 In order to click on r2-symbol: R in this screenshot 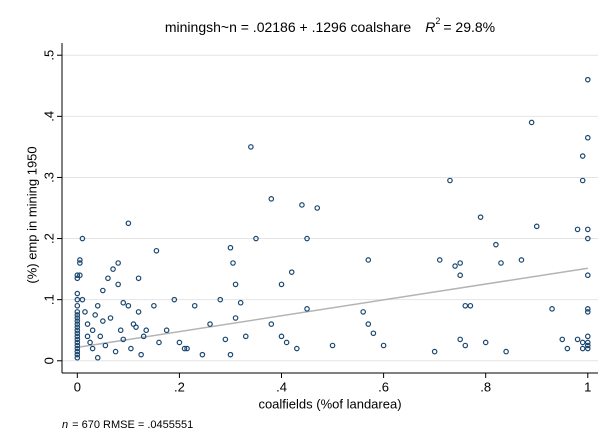, I will do `click(430, 27)`.